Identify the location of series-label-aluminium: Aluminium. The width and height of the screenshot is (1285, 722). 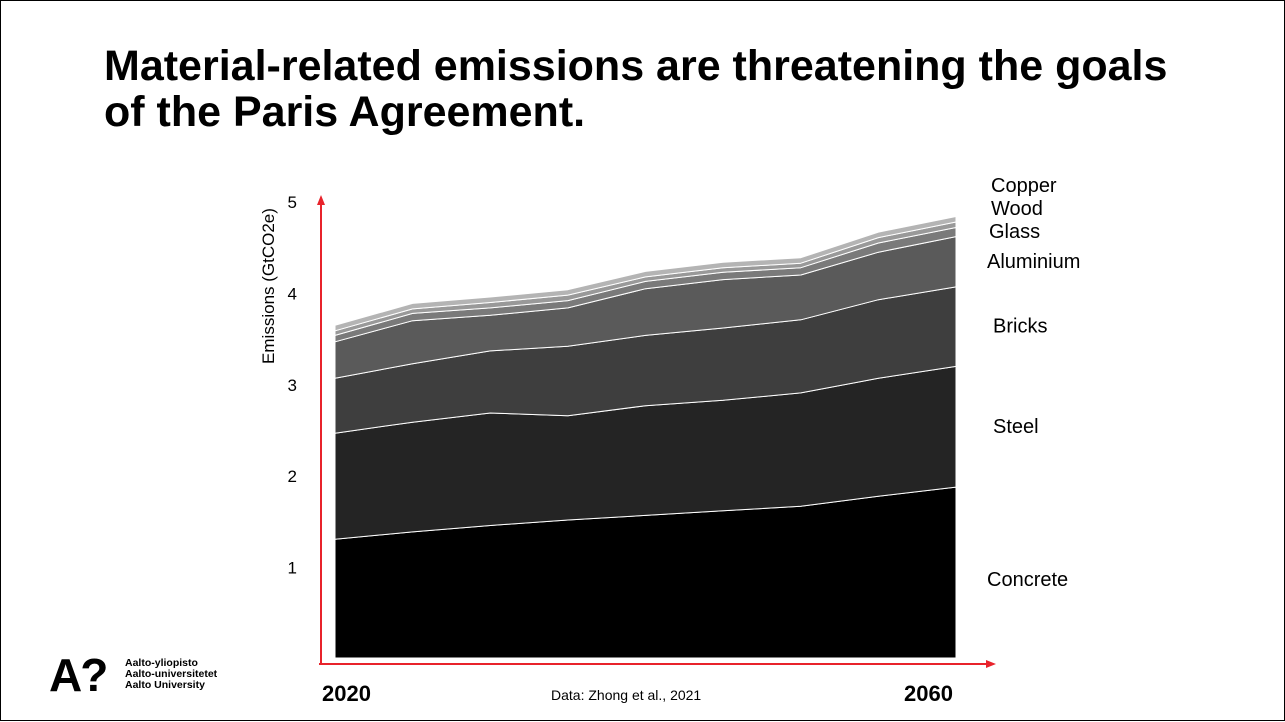
(1033, 262).